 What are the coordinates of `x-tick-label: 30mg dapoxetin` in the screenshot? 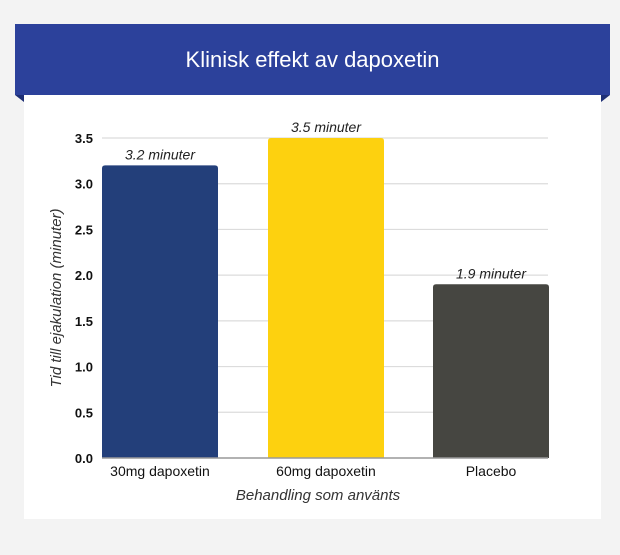 It's located at (160, 471).